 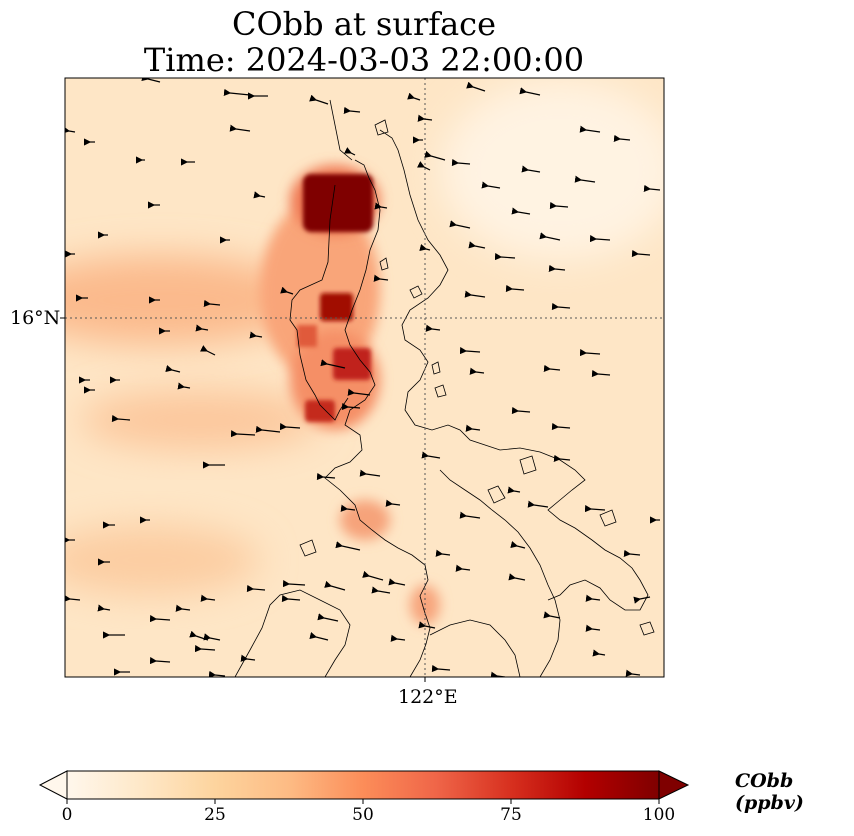 I want to click on coastline-mindoro, so click(x=292, y=633).